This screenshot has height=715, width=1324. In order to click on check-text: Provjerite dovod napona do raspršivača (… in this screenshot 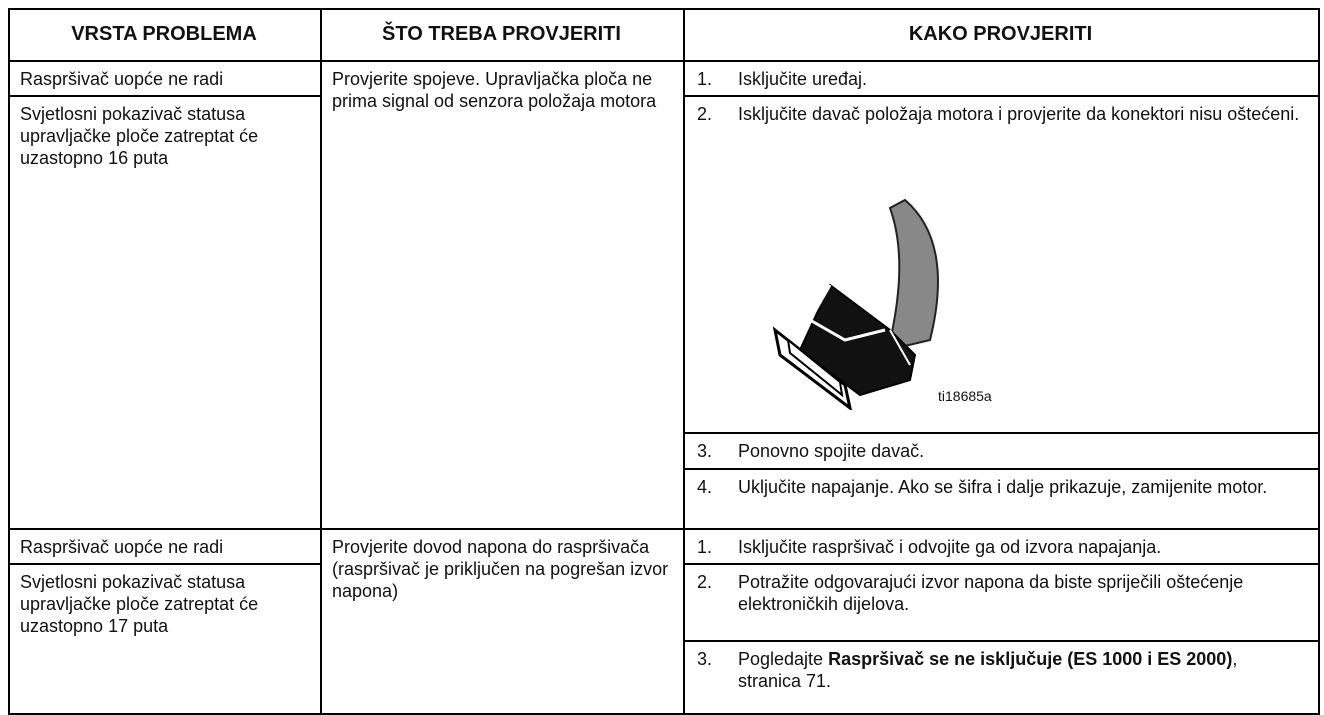, I will do `click(500, 569)`.